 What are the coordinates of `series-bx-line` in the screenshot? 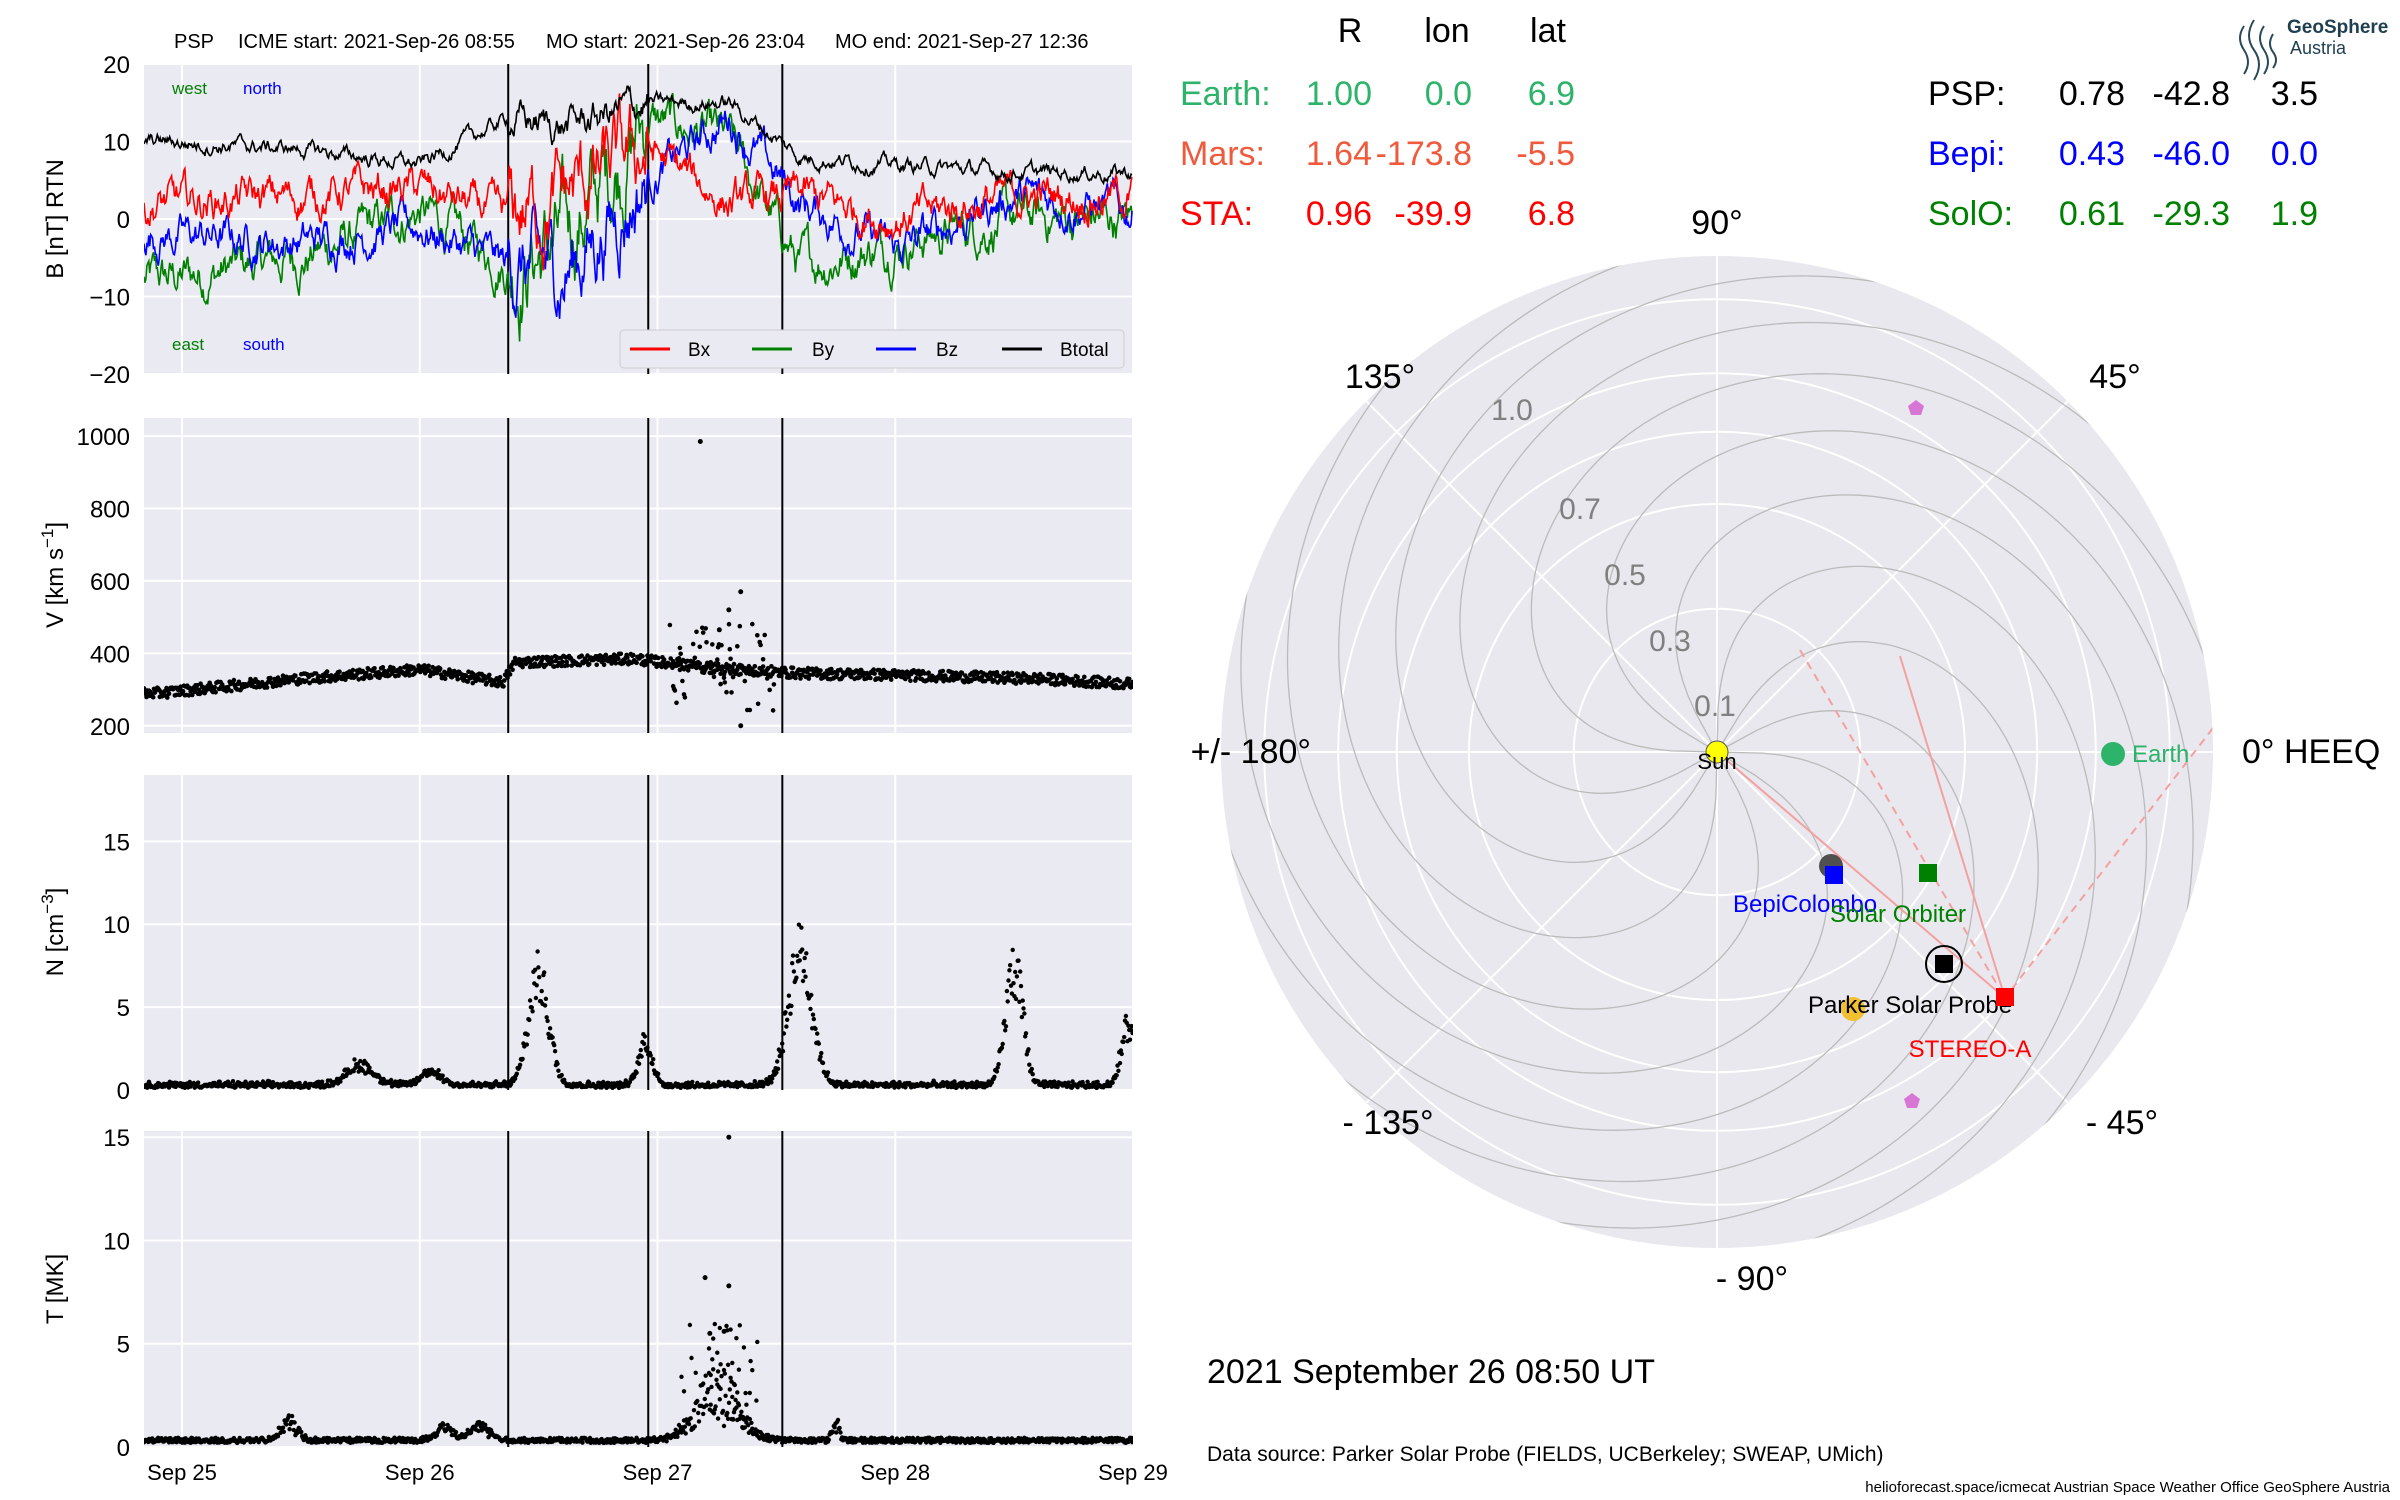 It's located at (638, 182).